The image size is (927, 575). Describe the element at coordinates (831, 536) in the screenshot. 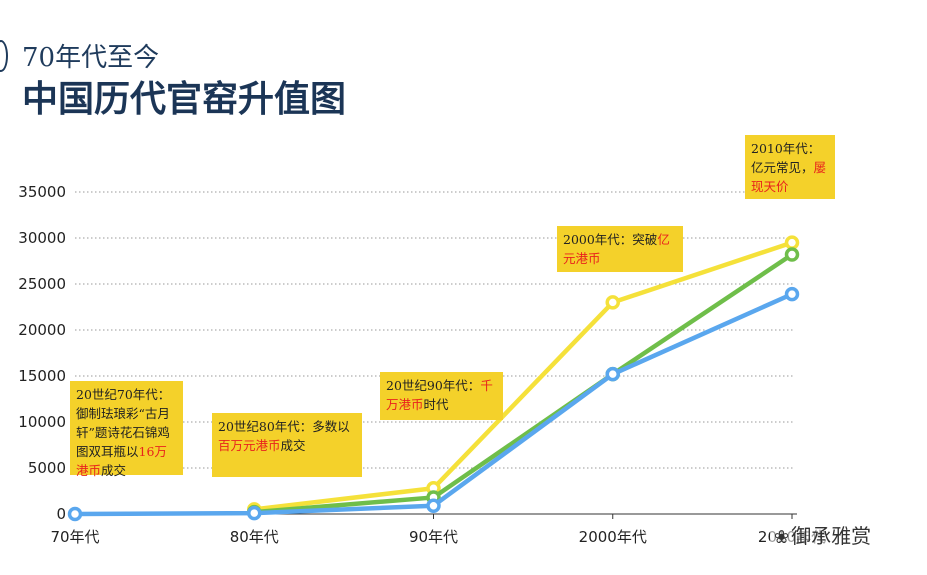

I see `watermark-text: 御承雅赏` at that location.